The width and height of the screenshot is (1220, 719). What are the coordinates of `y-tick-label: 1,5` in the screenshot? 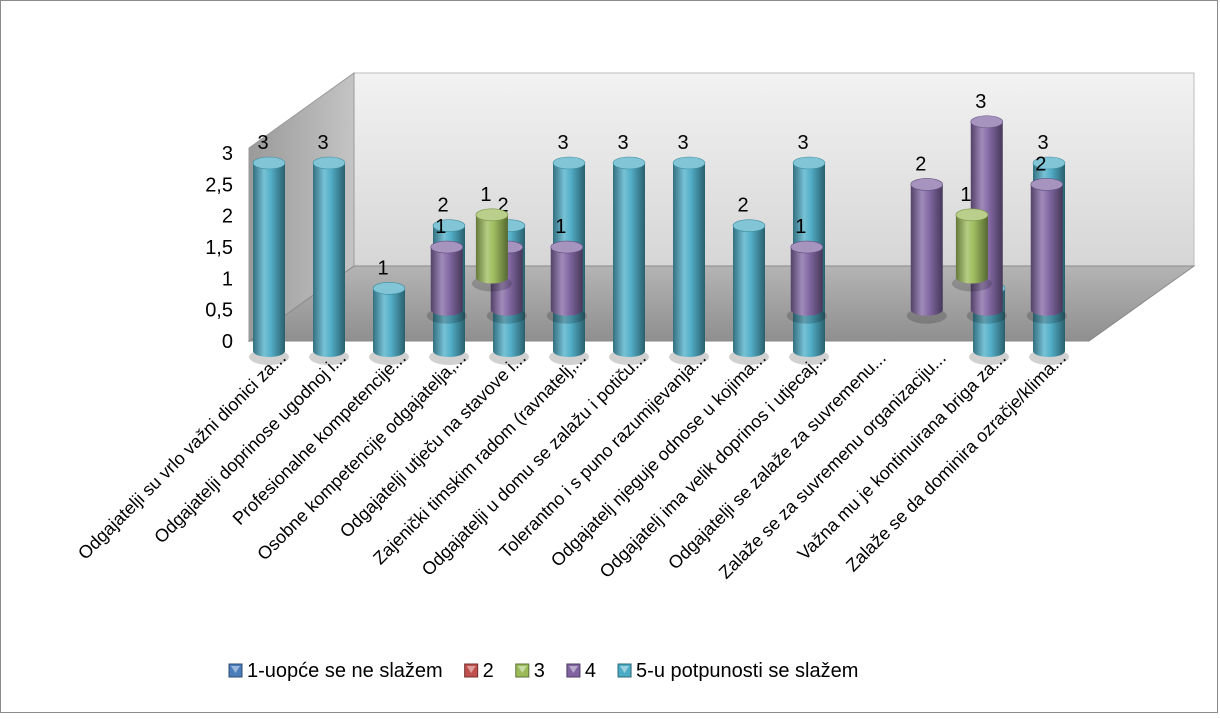 It's located at (219, 248).